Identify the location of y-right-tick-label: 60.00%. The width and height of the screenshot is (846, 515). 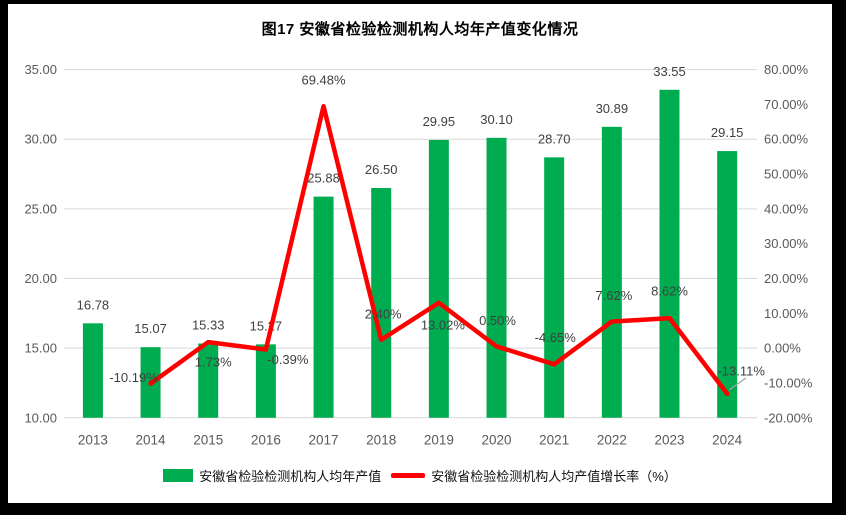
(786, 139).